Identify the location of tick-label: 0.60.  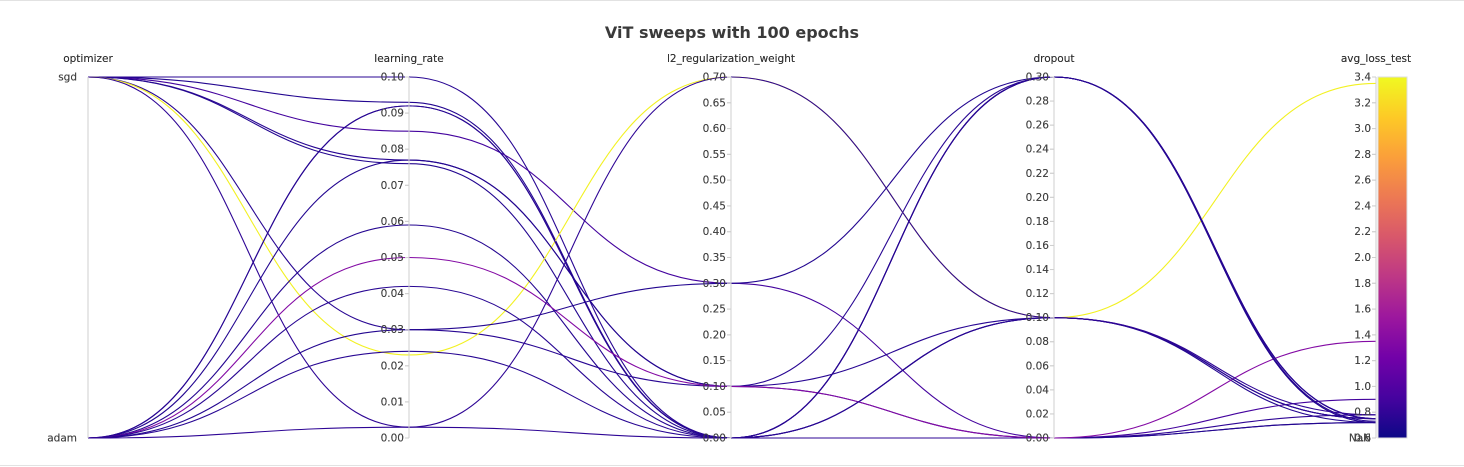
(714, 129).